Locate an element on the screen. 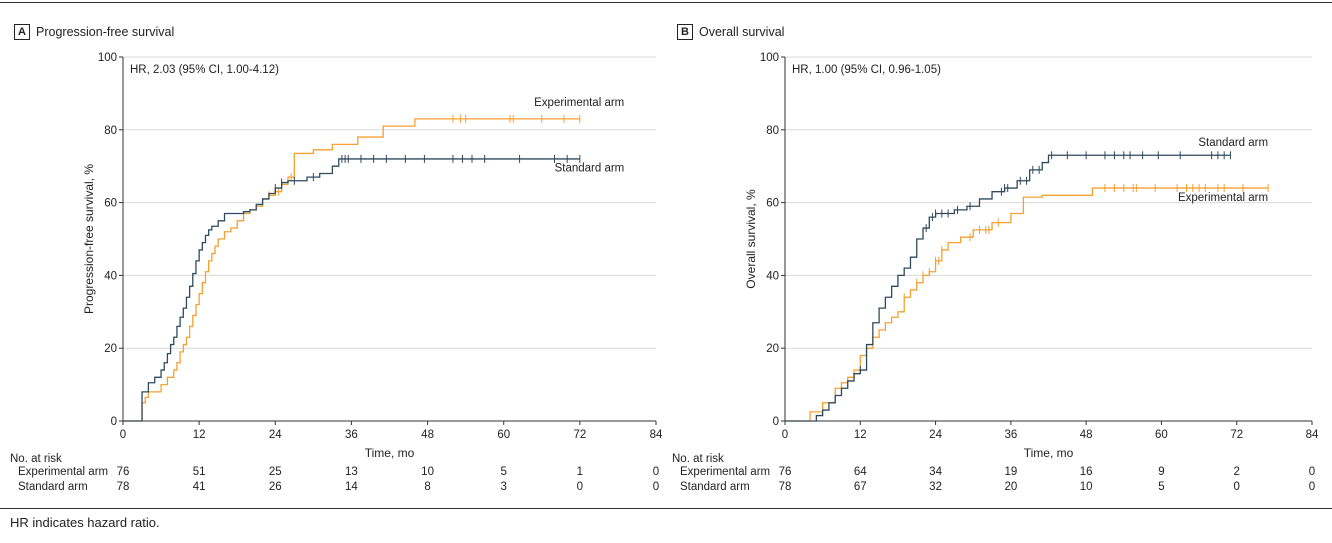 This screenshot has height=543, width=1332. panel-a-x-tick-label: 36 is located at coordinates (351, 435).